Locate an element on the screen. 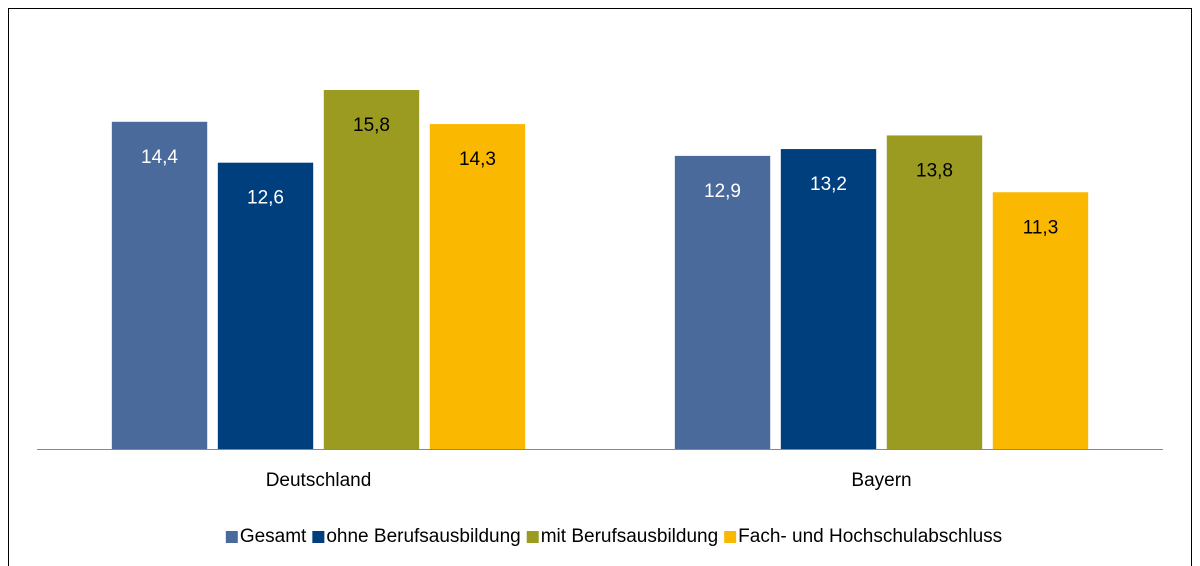 The image size is (1200, 566). data-label: 12,6 is located at coordinates (265, 198).